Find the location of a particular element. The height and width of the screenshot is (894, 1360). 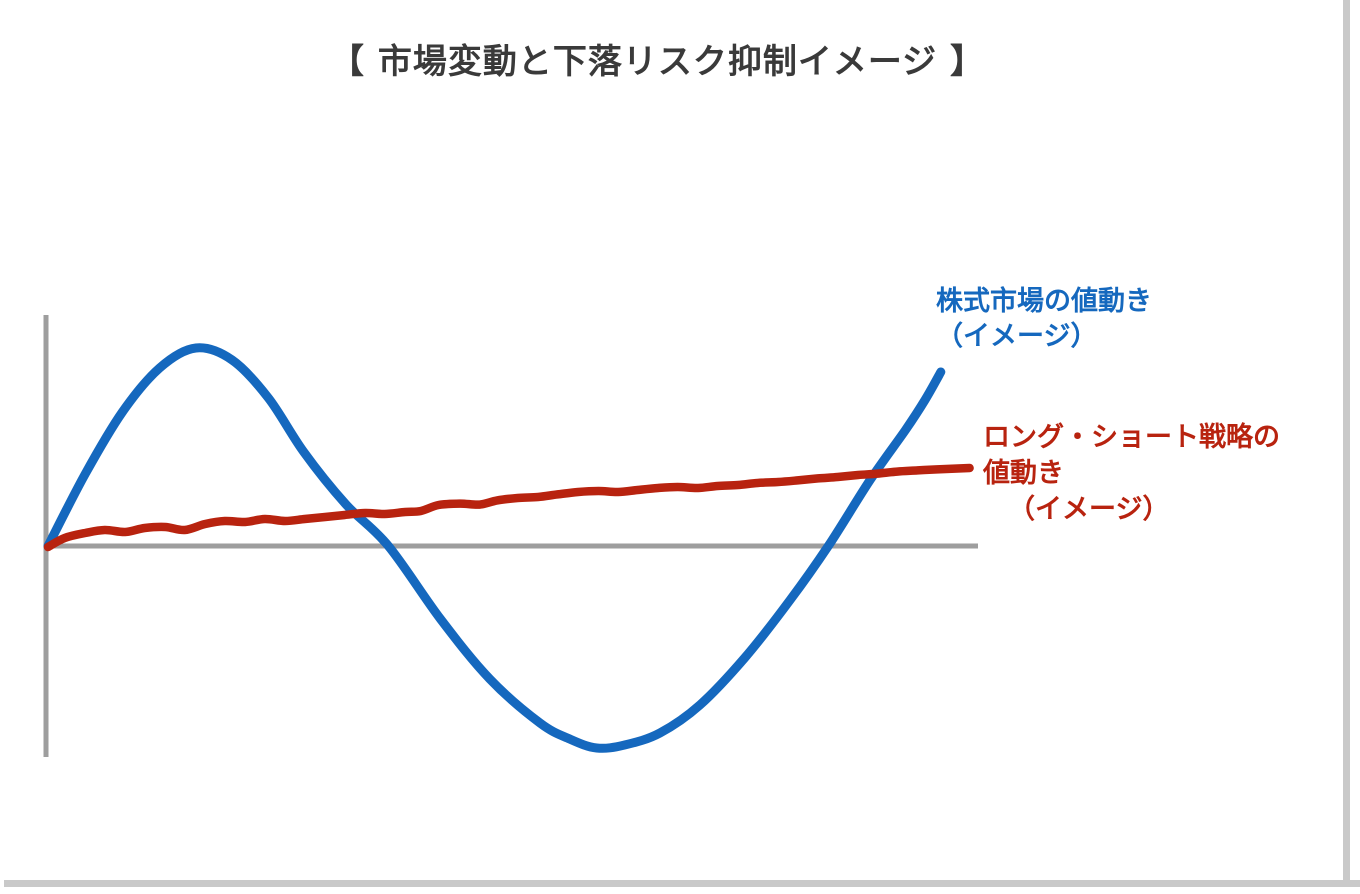

longshort-line is located at coordinates (508, 507).